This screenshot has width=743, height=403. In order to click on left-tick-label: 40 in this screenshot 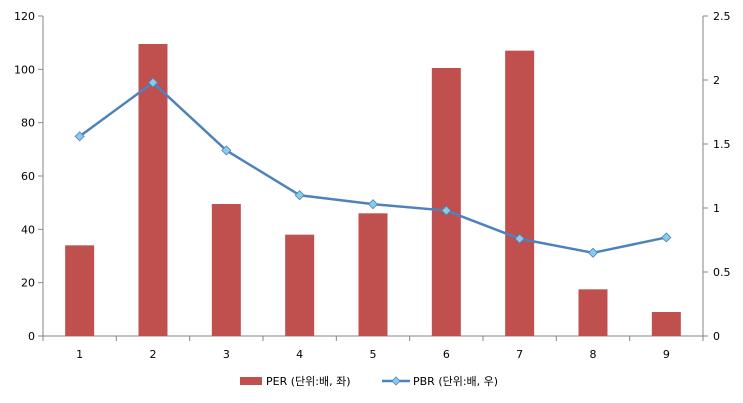, I will do `click(28, 229)`.